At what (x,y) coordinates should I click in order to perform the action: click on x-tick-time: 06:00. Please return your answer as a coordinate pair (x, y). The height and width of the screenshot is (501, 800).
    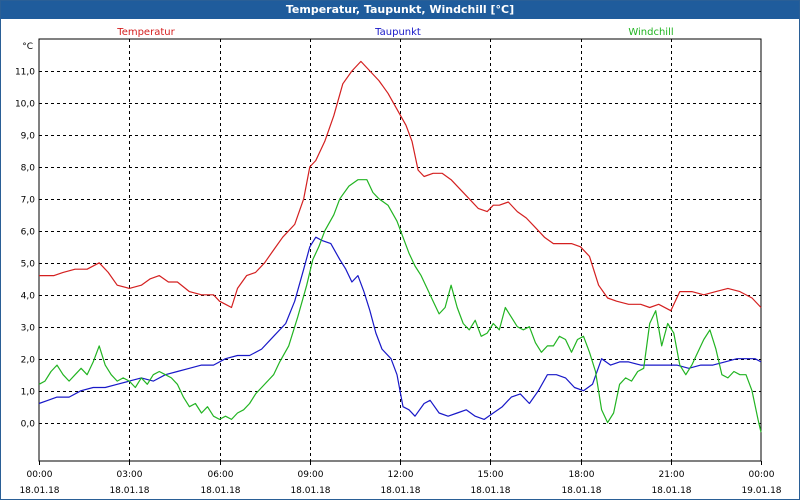
    Looking at the image, I should click on (221, 475).